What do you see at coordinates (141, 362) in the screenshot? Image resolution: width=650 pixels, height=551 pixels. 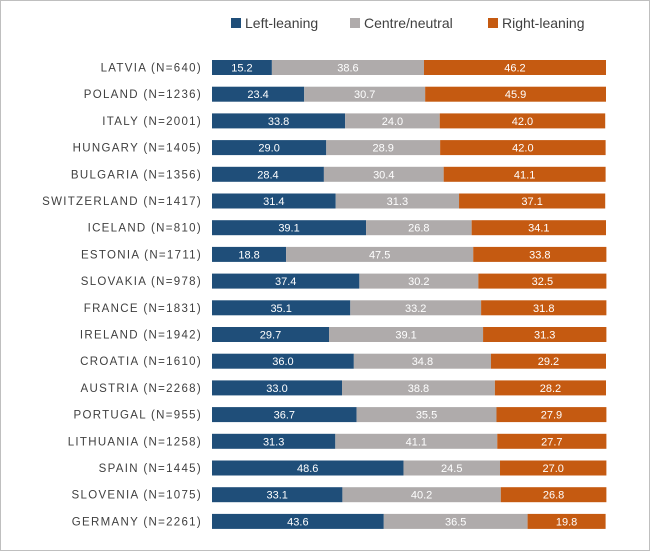 I see `category-label-croatia: CROATIA (N=1610)` at bounding box center [141, 362].